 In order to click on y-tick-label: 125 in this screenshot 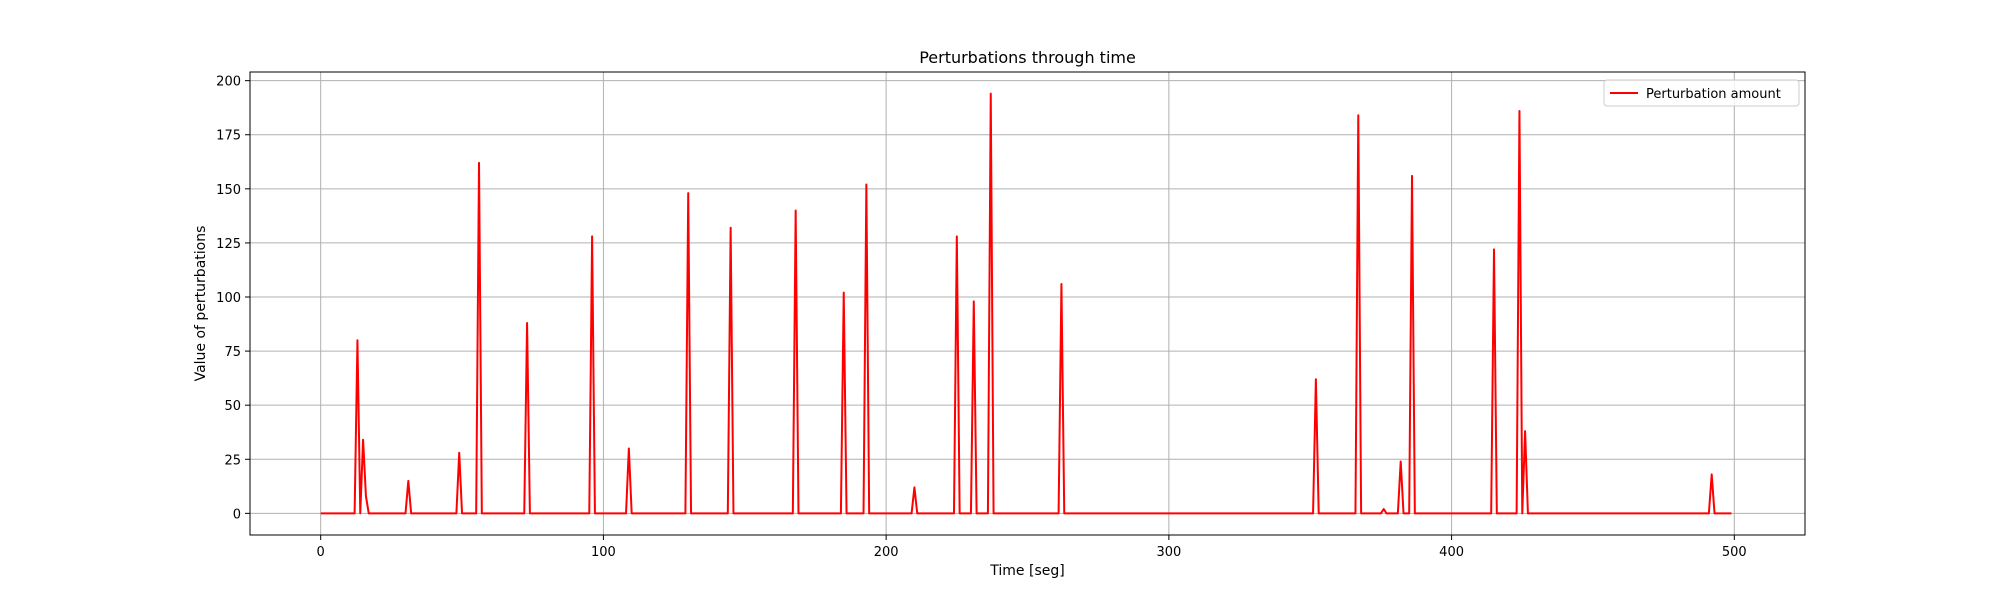, I will do `click(228, 244)`.